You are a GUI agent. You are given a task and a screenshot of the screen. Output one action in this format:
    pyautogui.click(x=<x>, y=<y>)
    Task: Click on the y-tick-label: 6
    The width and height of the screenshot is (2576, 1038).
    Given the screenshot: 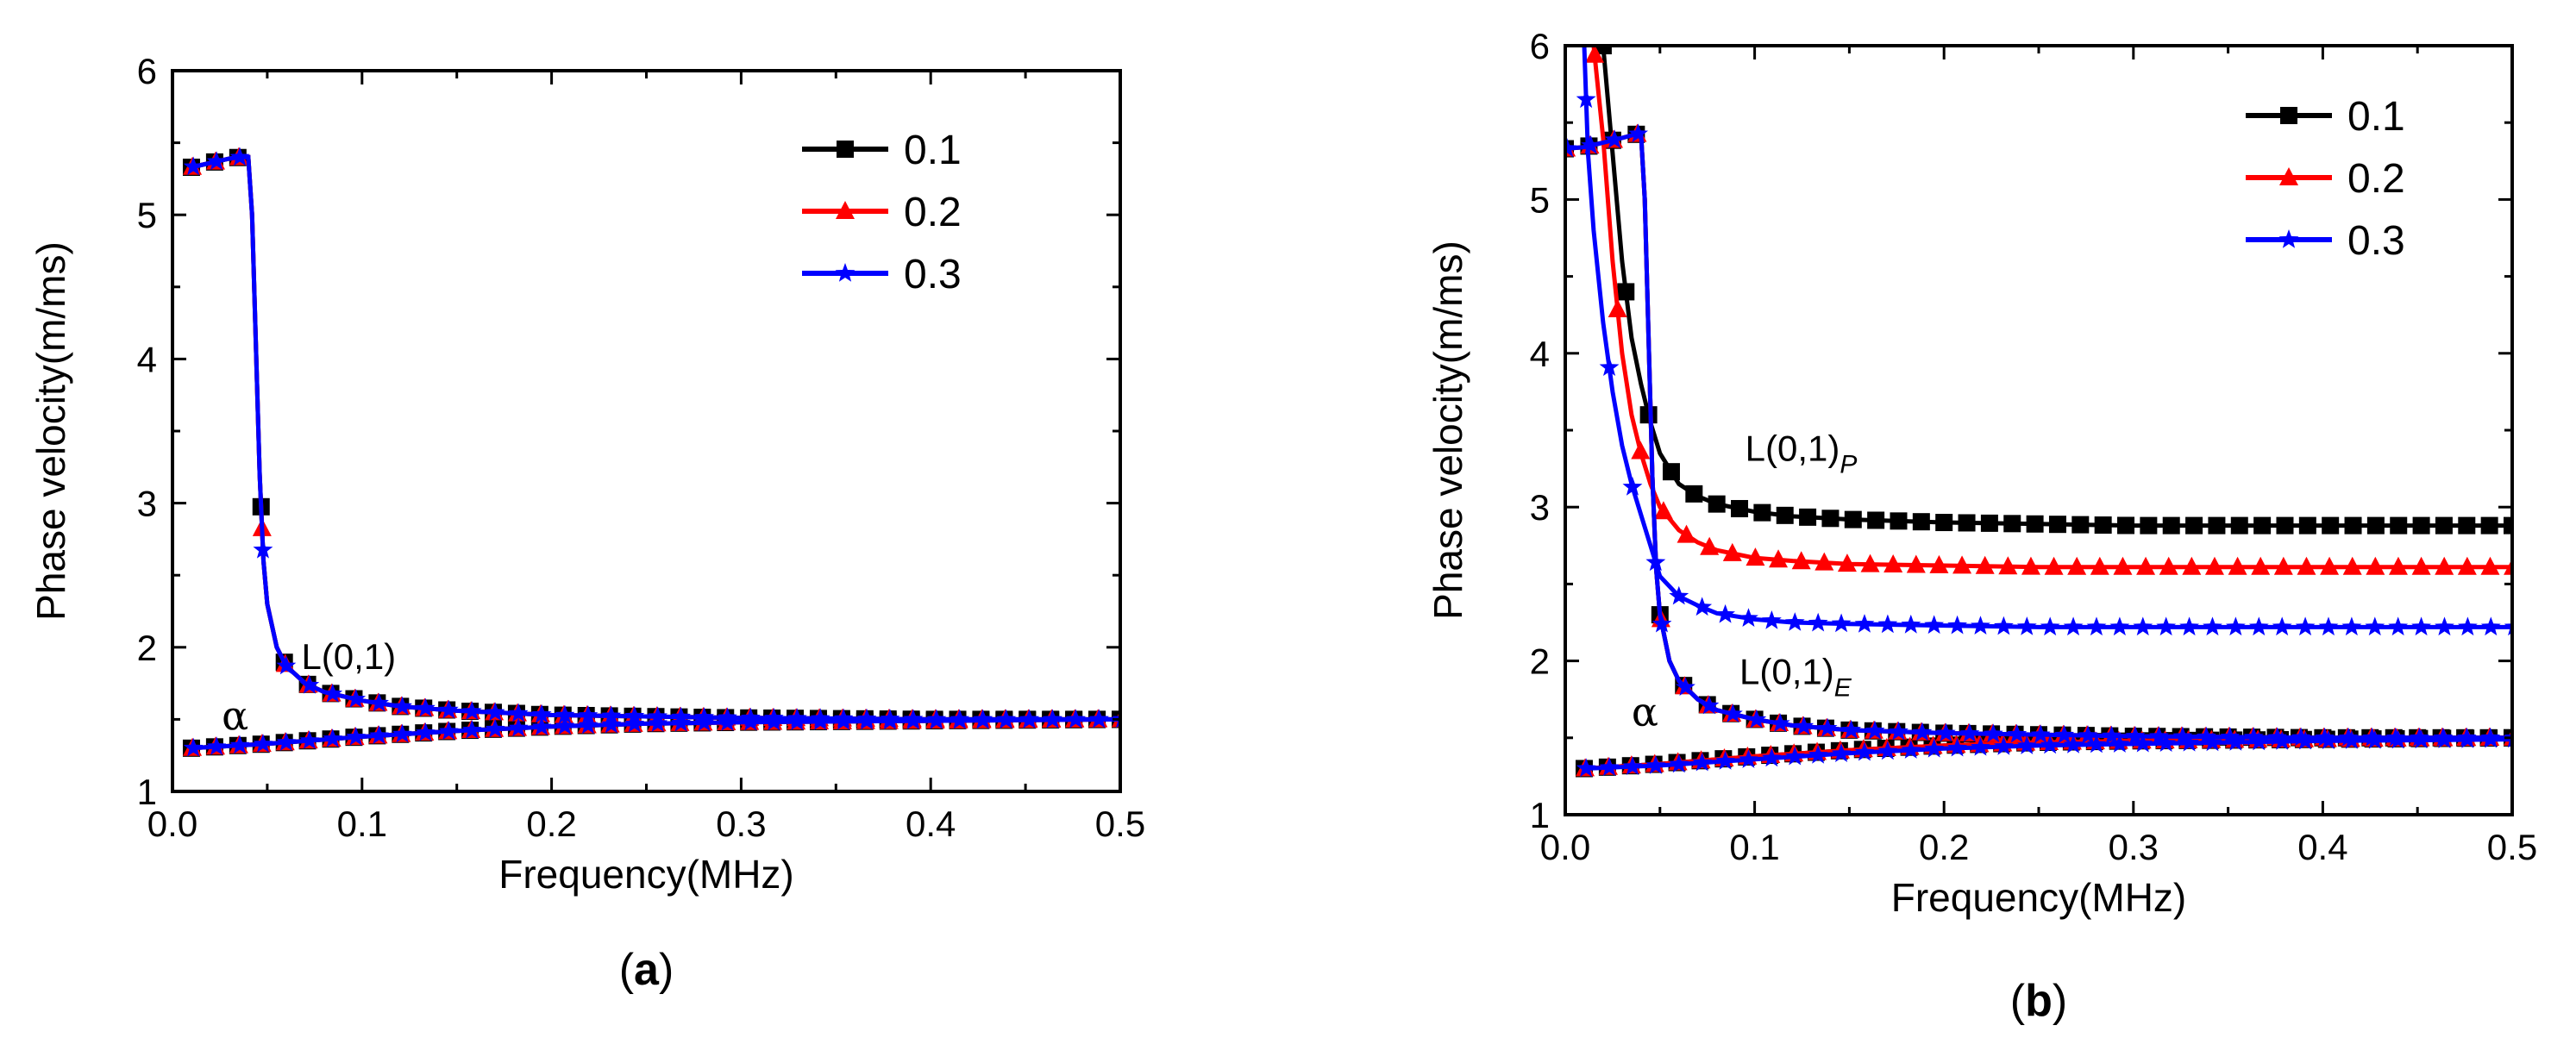 What is the action you would take?
    pyautogui.click(x=1540, y=46)
    